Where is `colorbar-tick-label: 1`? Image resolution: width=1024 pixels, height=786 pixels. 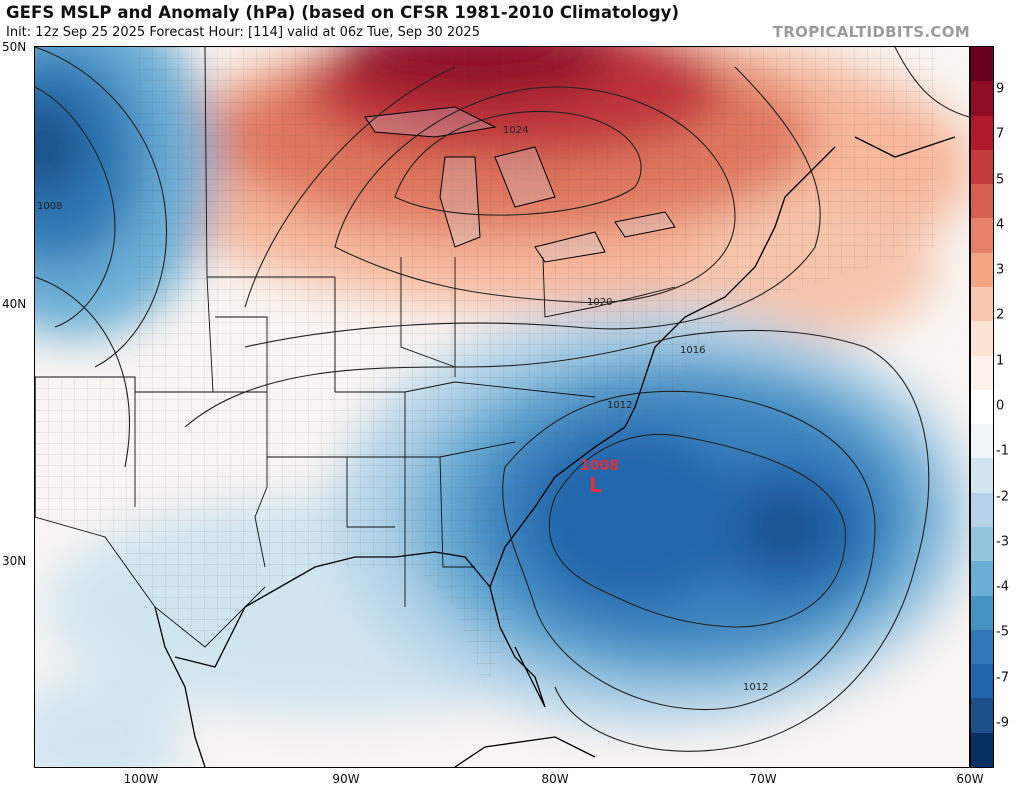 colorbar-tick-label: 1 is located at coordinates (1000, 361).